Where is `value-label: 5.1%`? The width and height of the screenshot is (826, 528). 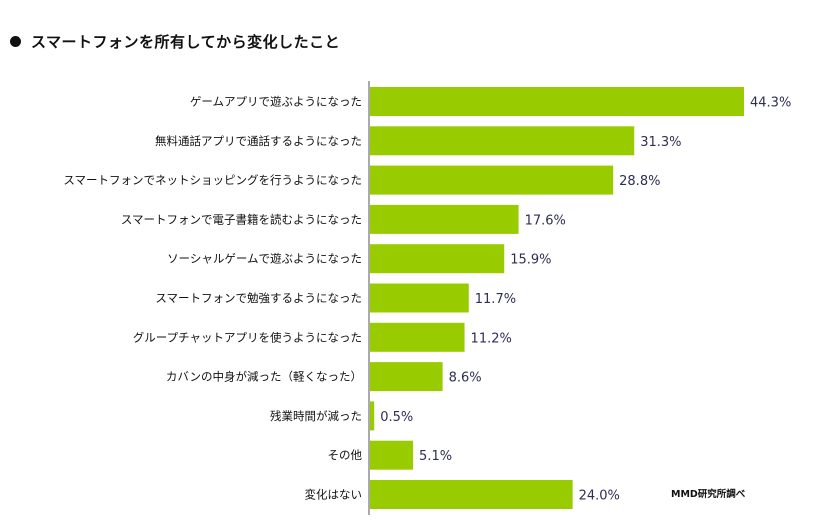 value-label: 5.1% is located at coordinates (435, 456).